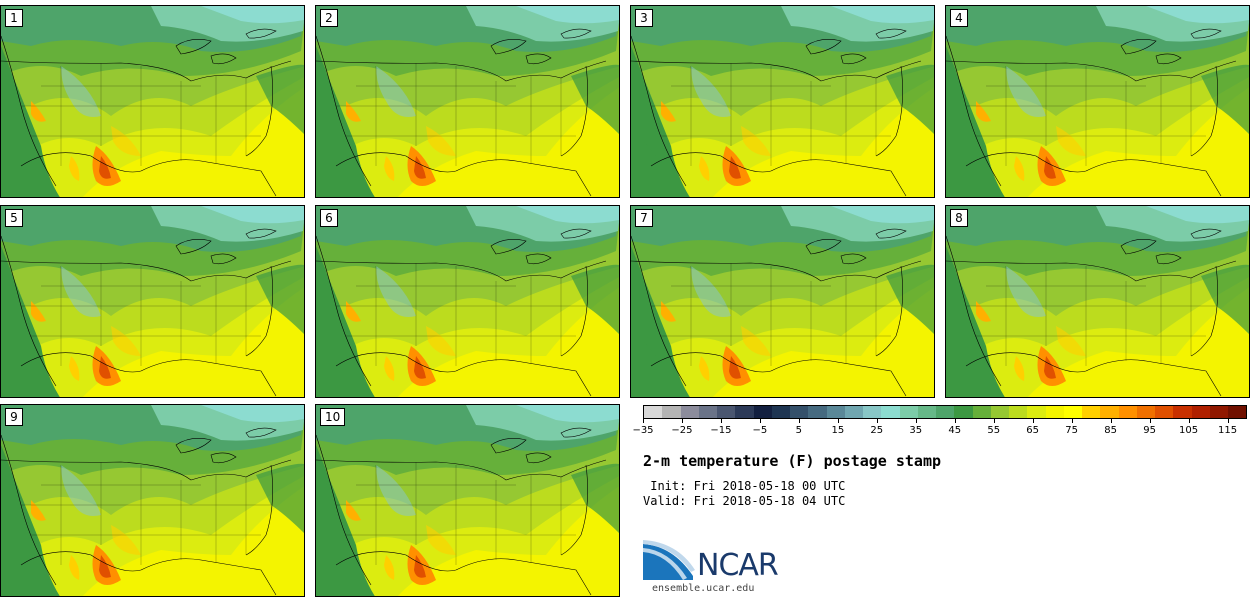 The width and height of the screenshot is (1260, 597). What do you see at coordinates (959, 18) in the screenshot?
I see `panel-number-label: 4` at bounding box center [959, 18].